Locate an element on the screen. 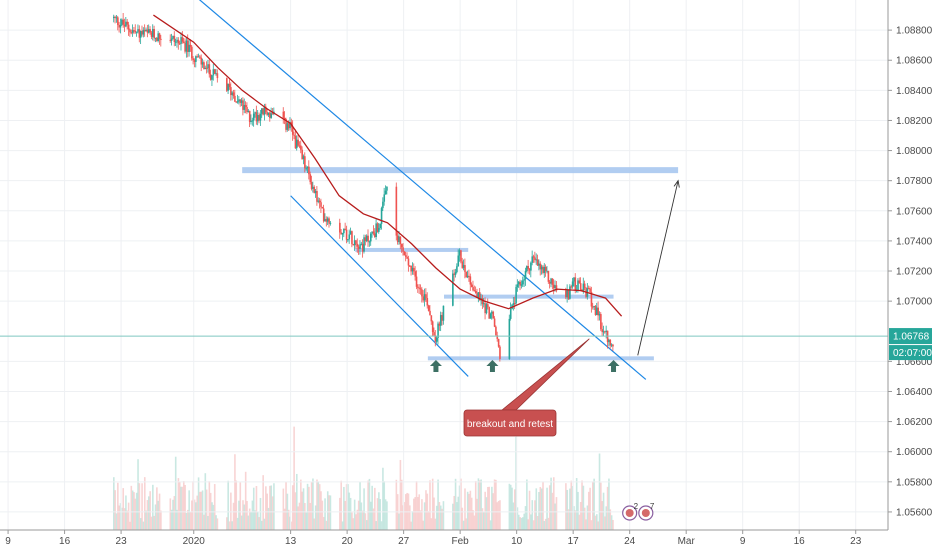 This screenshot has width=932, height=550. x-tick-label: 17 is located at coordinates (574, 541).